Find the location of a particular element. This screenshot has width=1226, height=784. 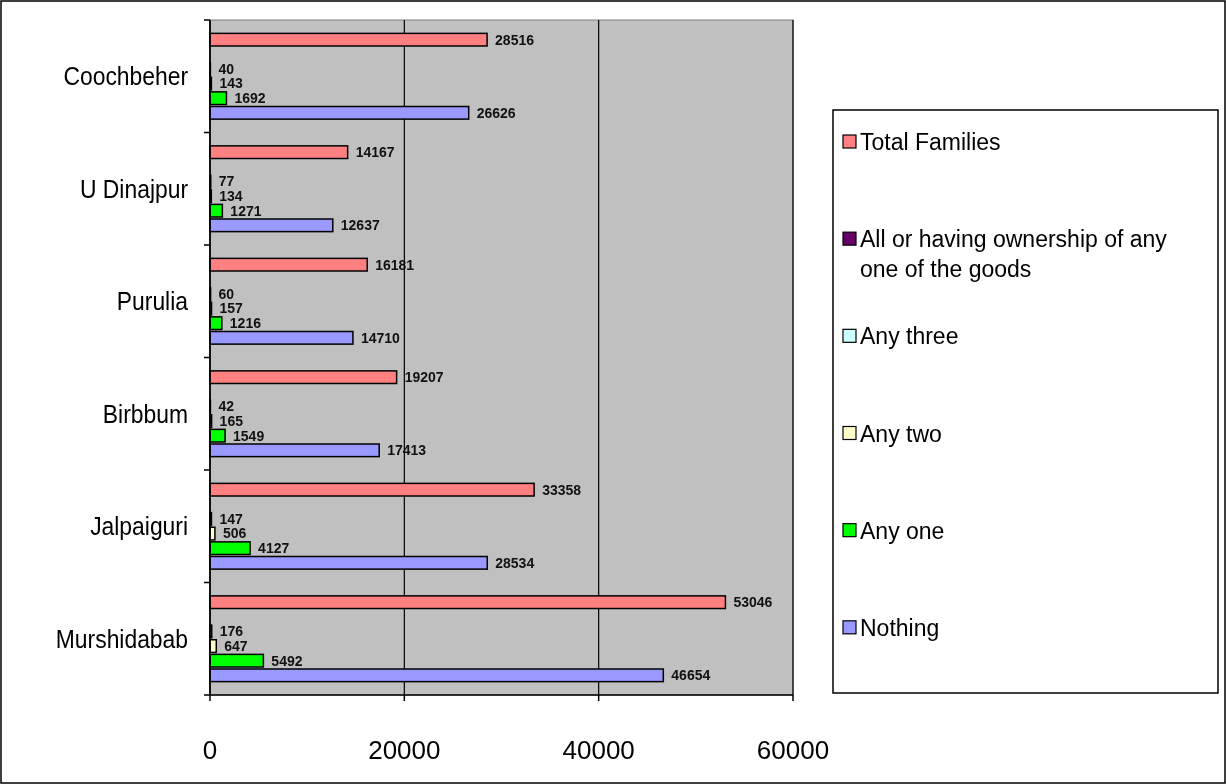

y-tick-label: Birbbum is located at coordinates (145, 414).